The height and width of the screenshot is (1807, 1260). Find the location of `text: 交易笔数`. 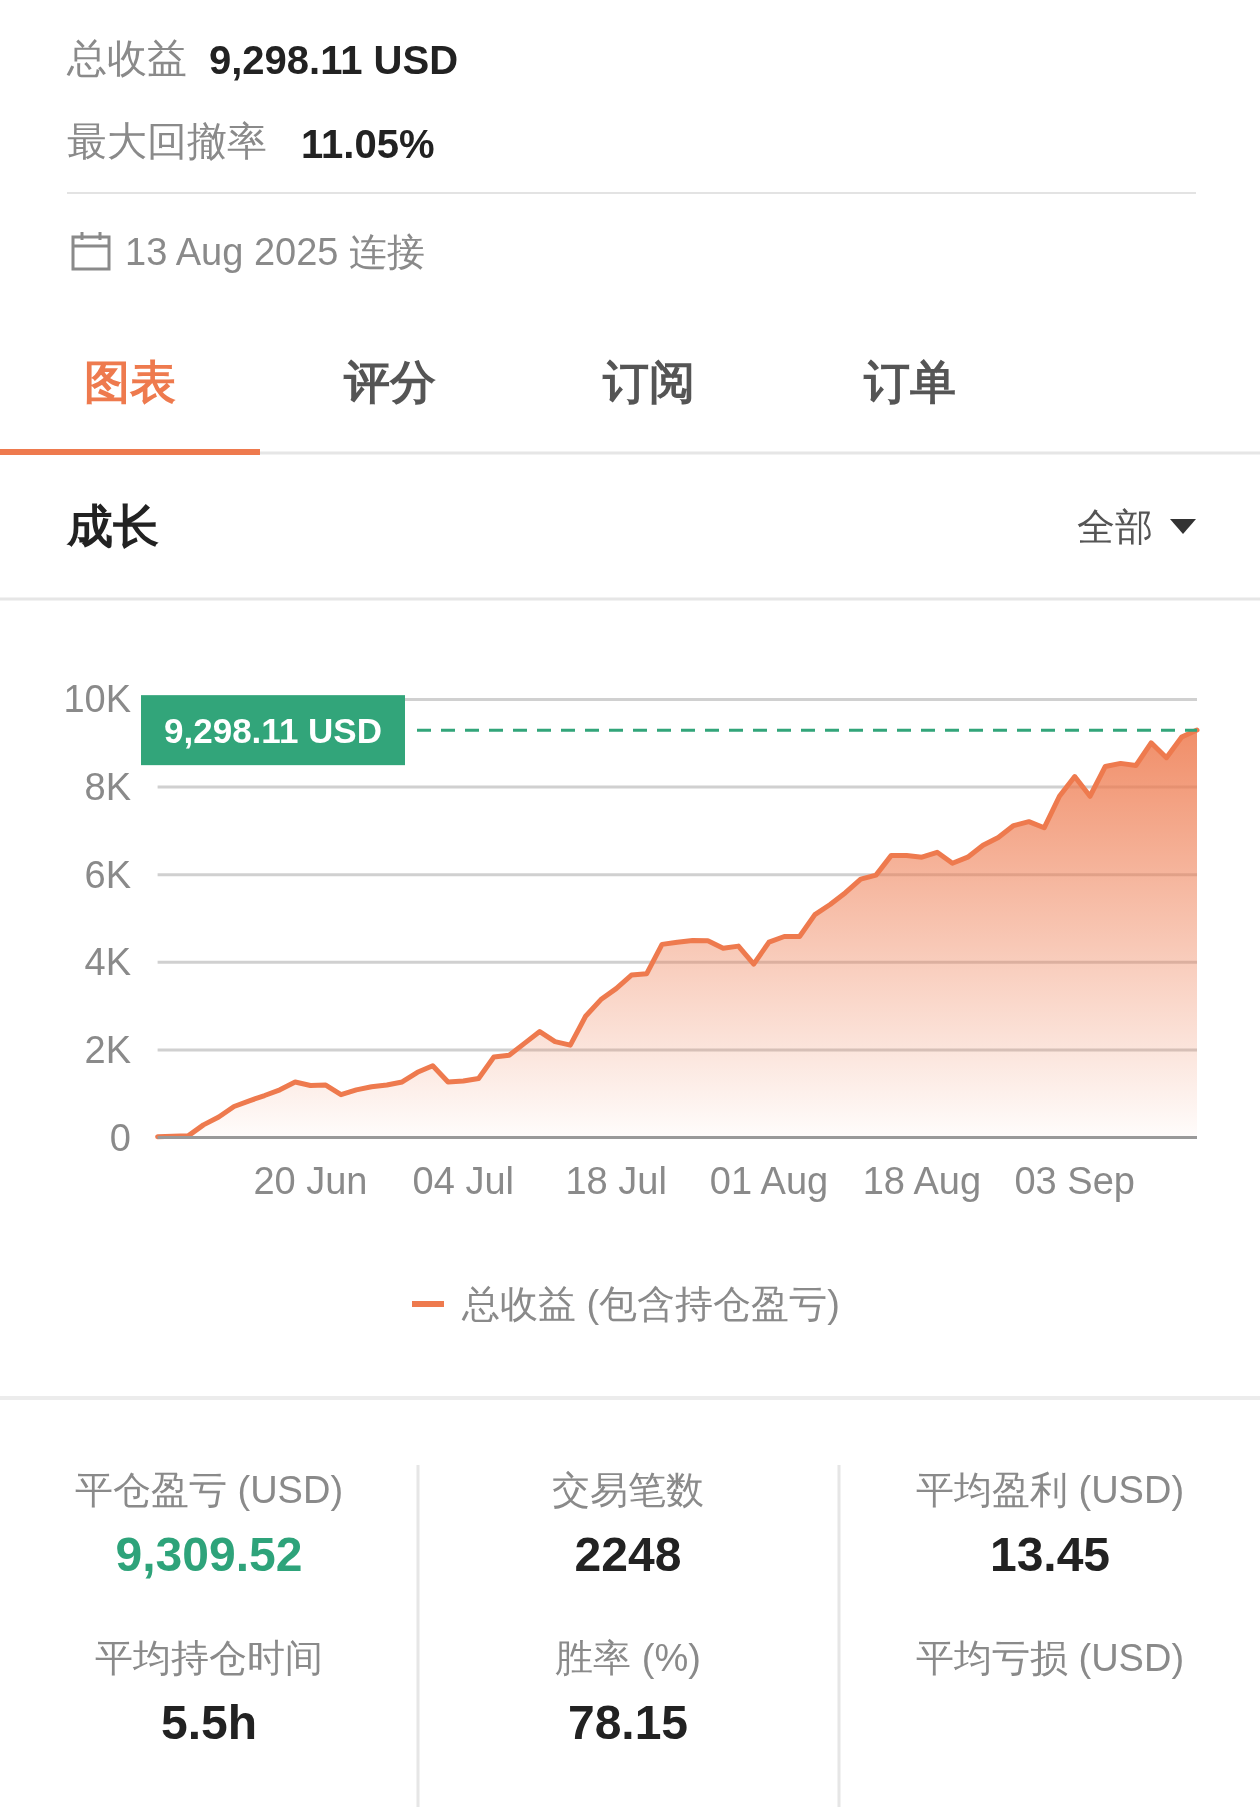

text: 交易笔数 is located at coordinates (628, 1490).